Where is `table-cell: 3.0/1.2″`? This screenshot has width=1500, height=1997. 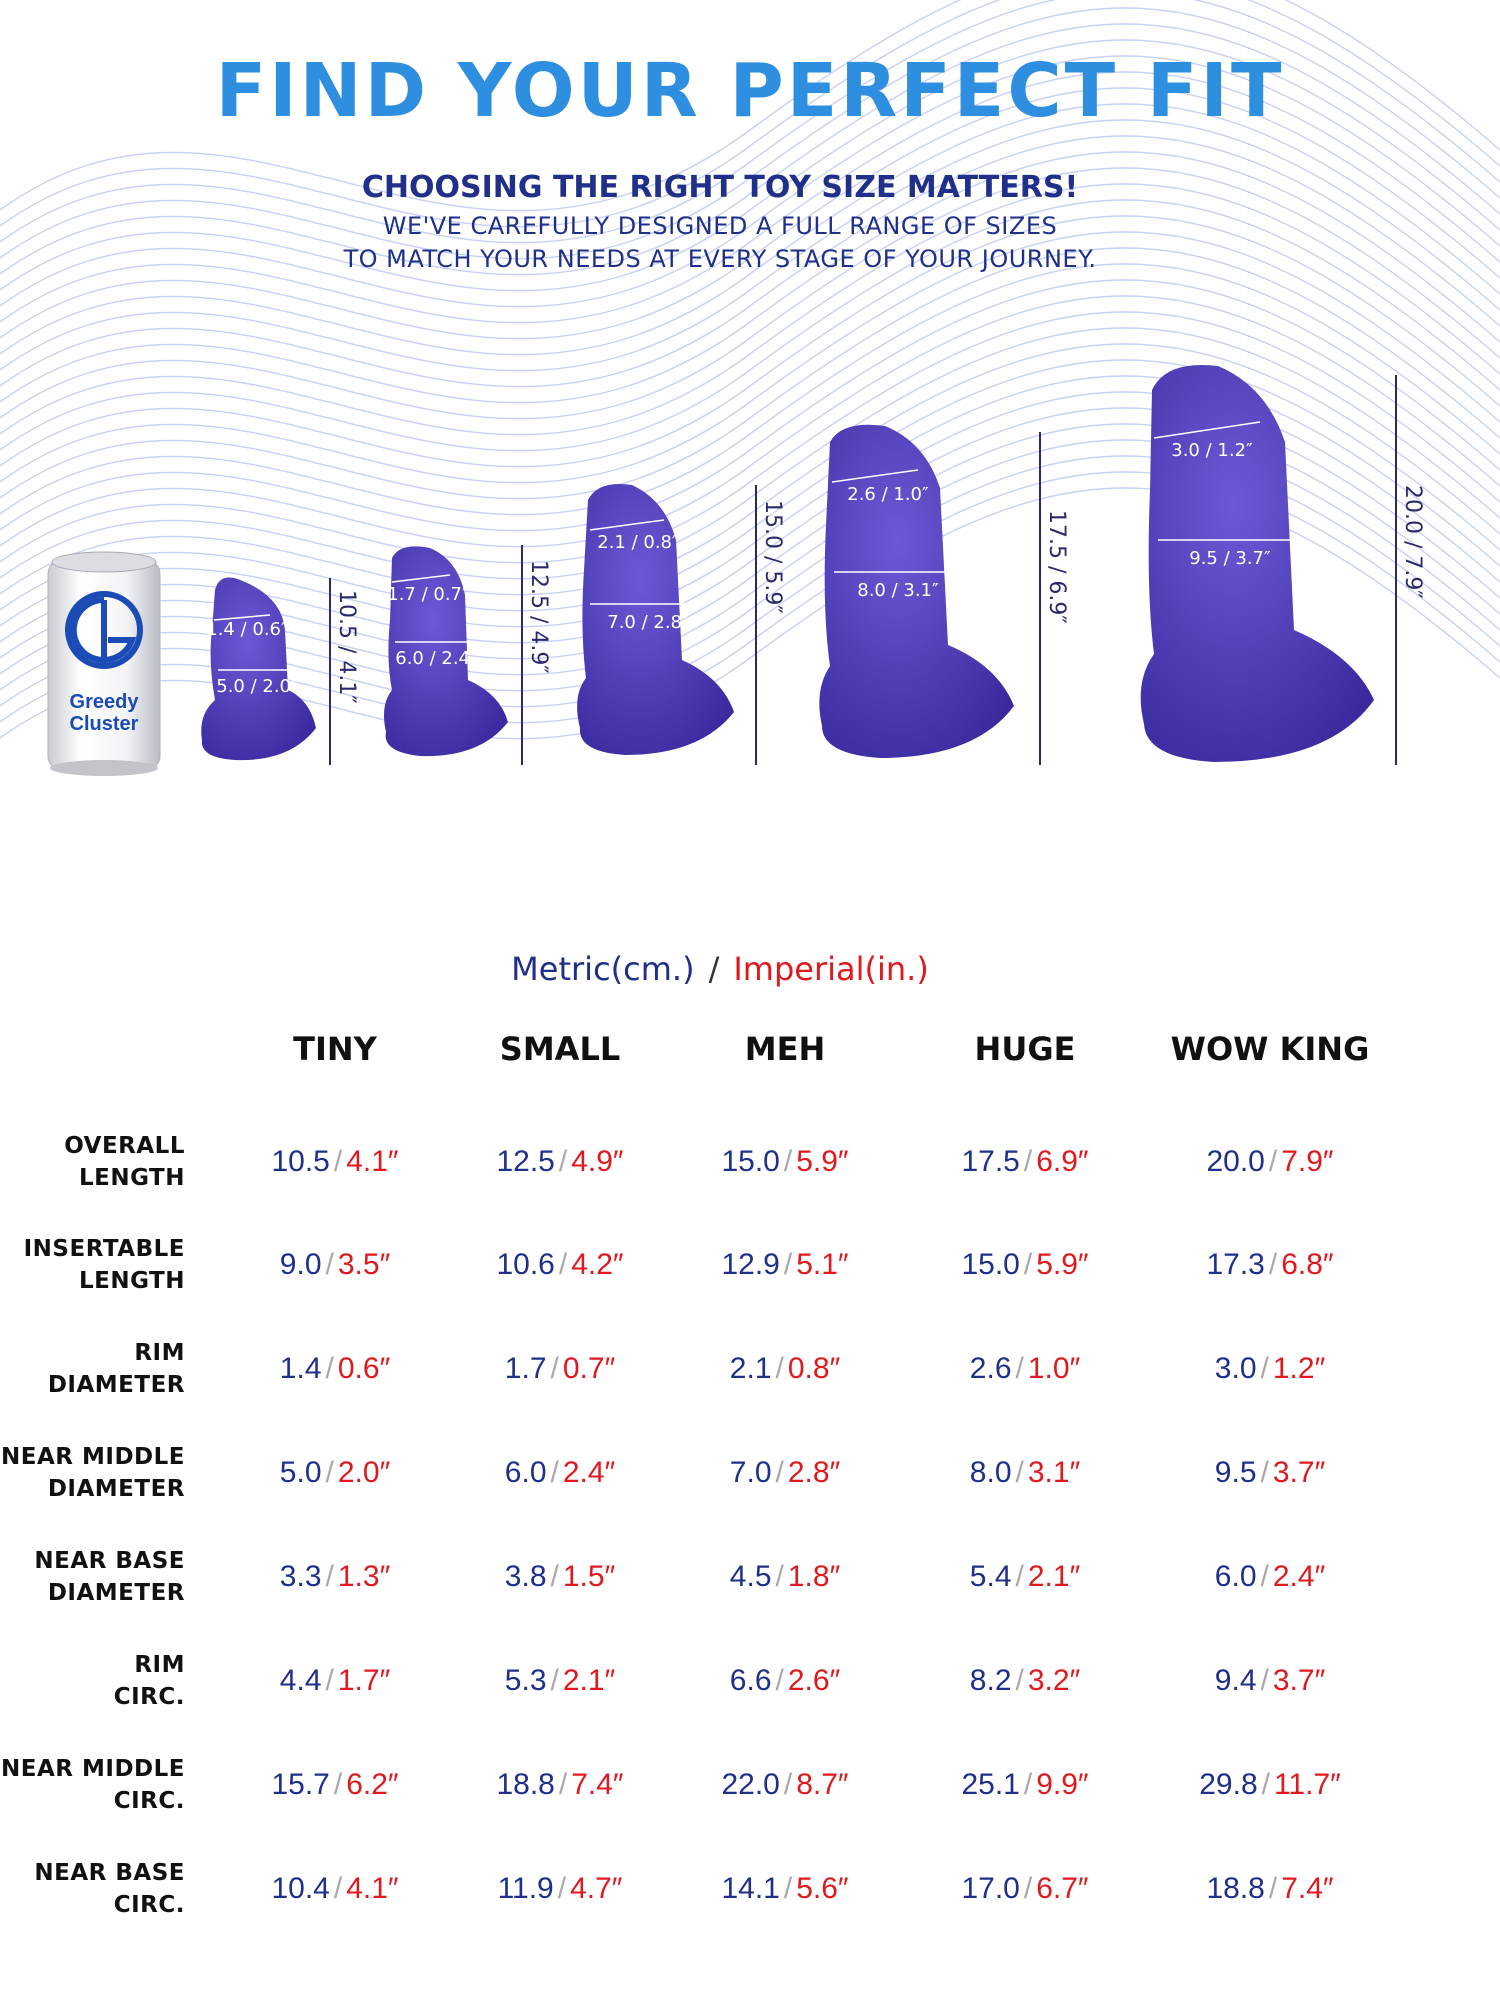 table-cell: 3.0/1.2″ is located at coordinates (1270, 1369).